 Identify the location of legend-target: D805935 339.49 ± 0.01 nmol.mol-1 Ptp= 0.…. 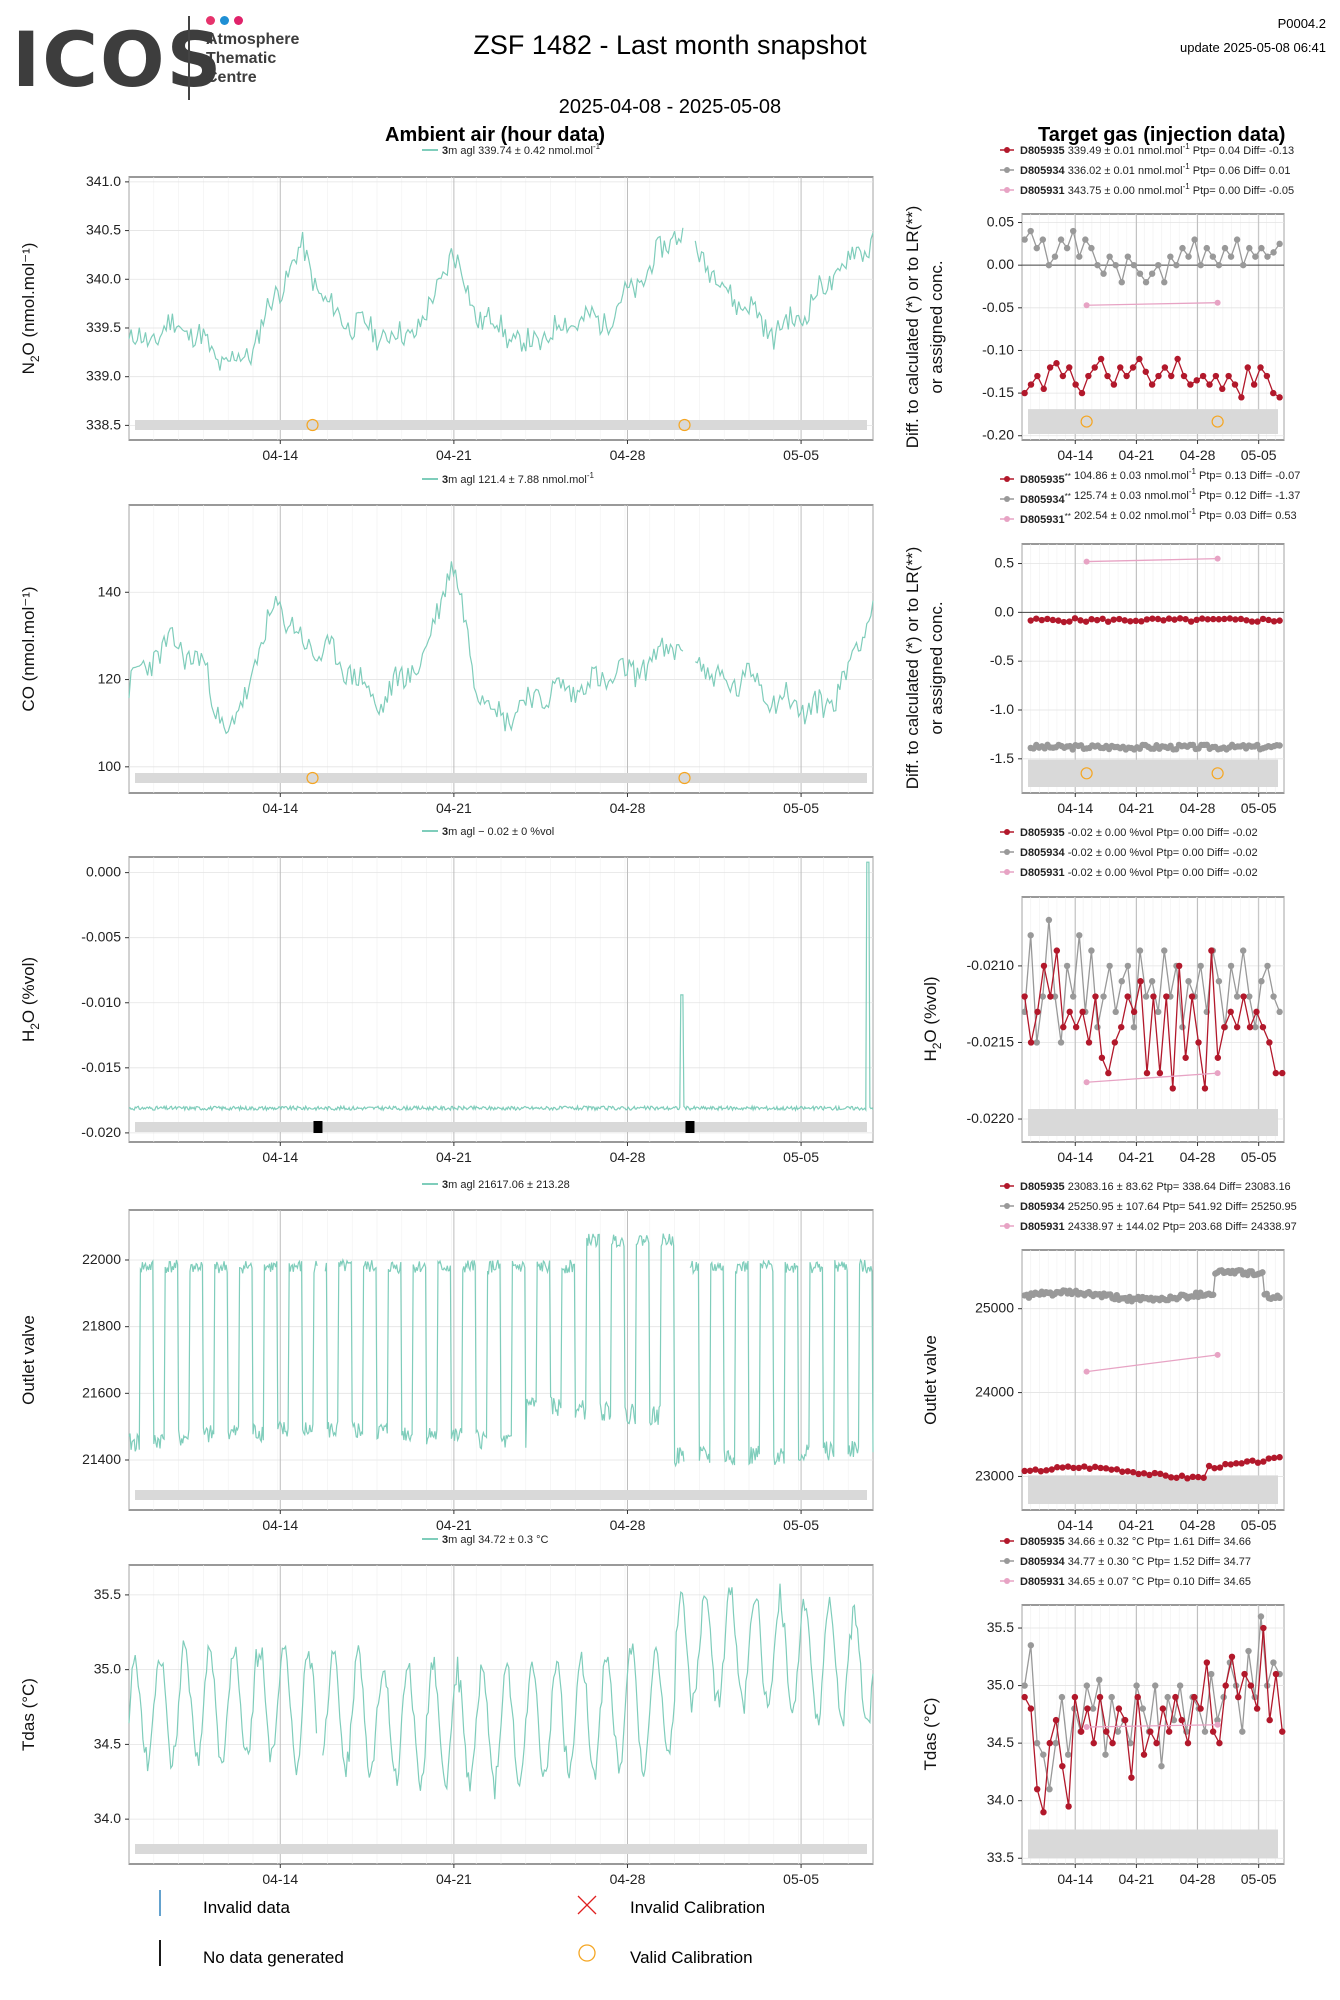
(1157, 149).